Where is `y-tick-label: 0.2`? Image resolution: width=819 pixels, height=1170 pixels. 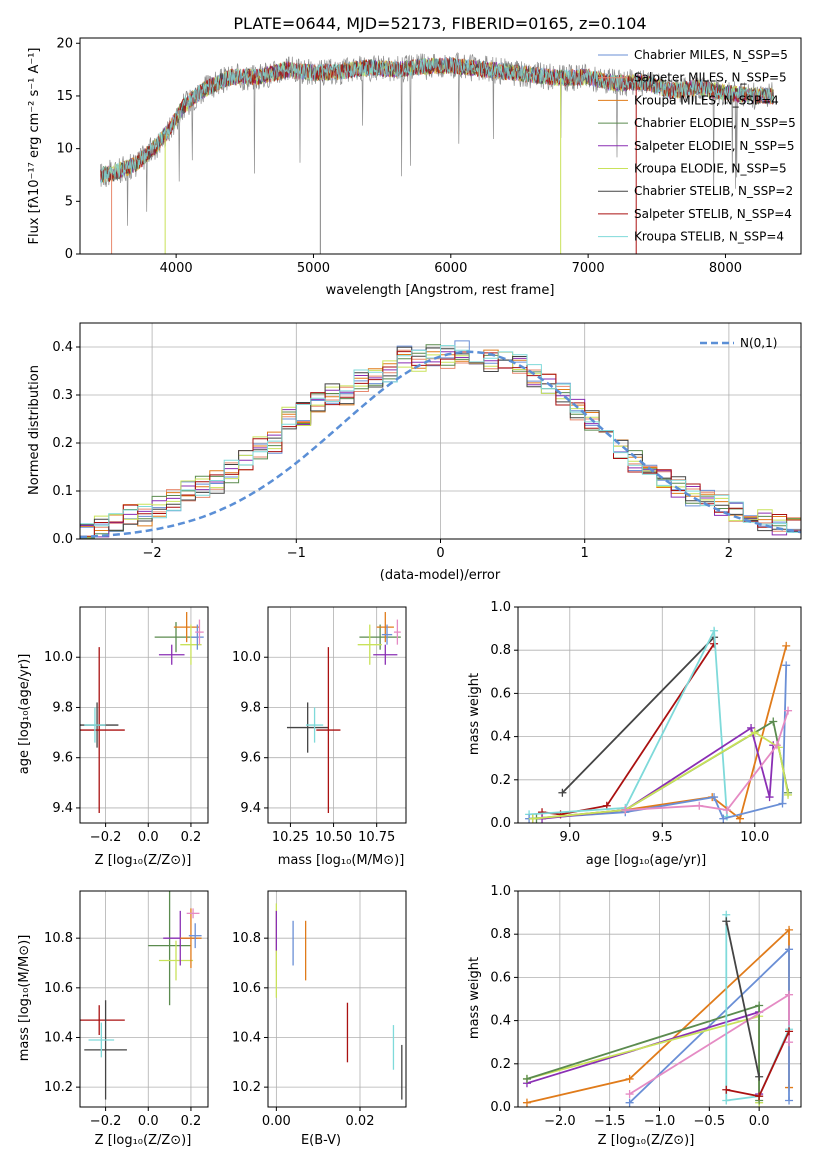
y-tick-label: 0.2 is located at coordinates (500, 780).